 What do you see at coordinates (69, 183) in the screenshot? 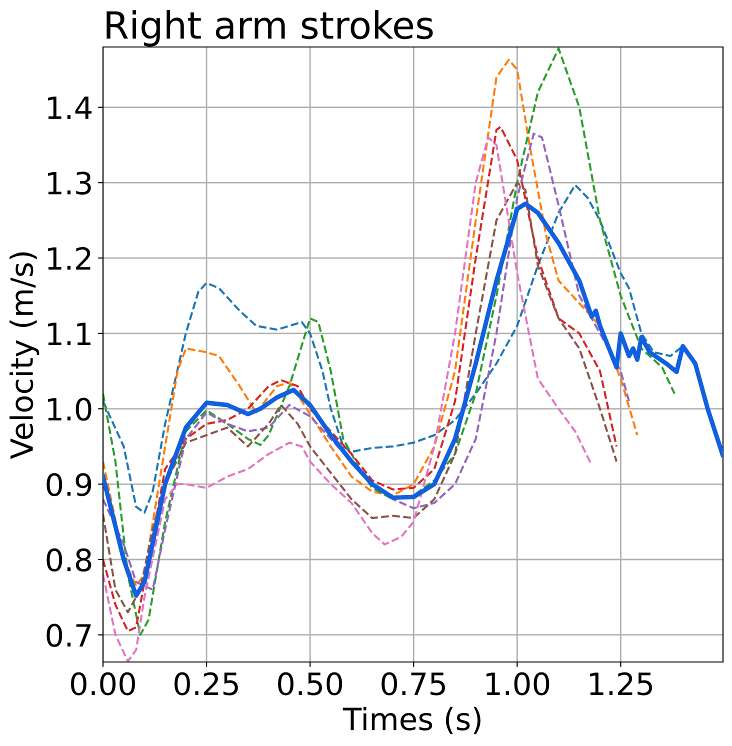
I see `y-tick-label: 1.3` at bounding box center [69, 183].